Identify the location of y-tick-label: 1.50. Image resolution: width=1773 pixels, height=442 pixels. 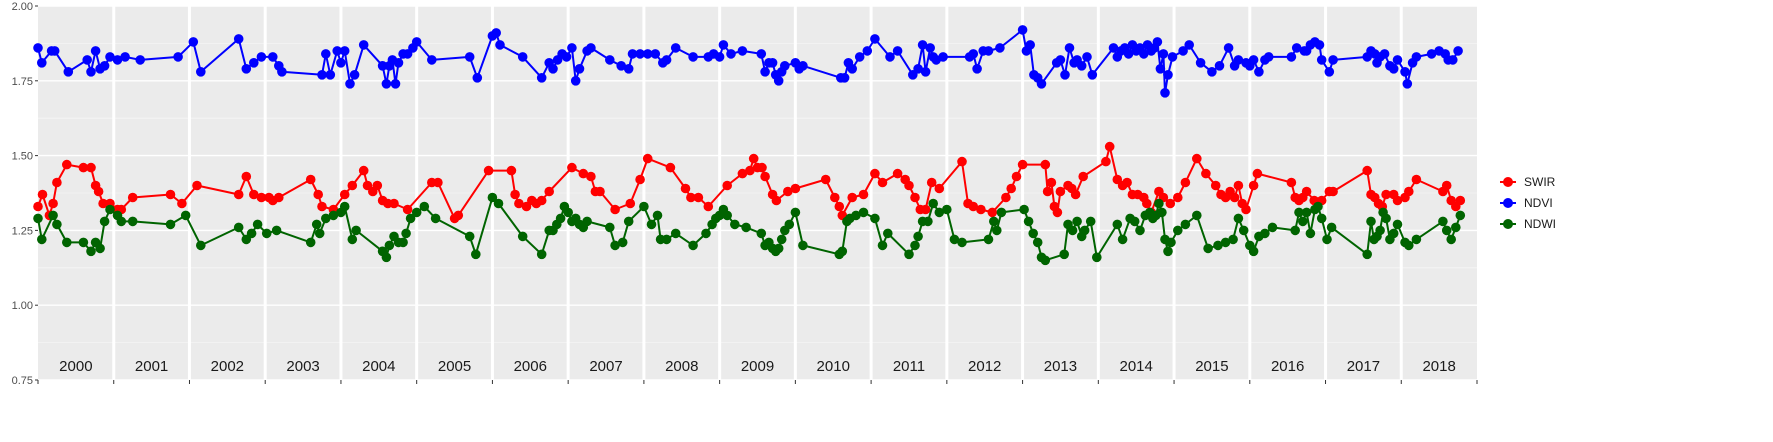
(22, 157).